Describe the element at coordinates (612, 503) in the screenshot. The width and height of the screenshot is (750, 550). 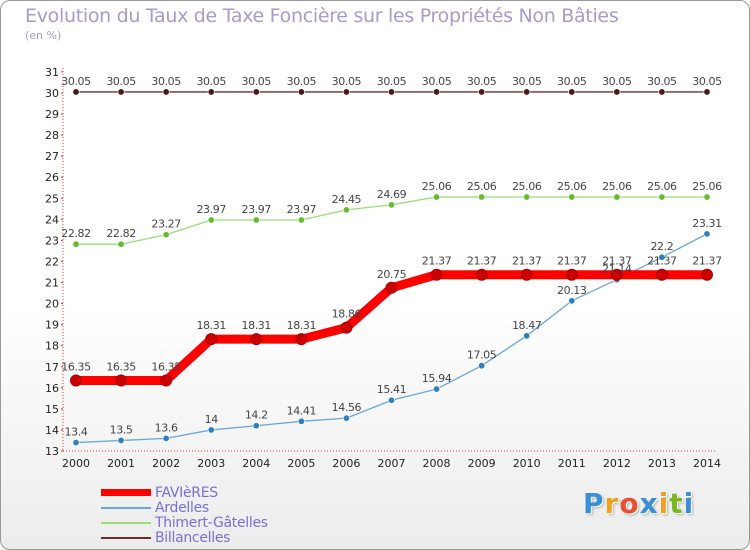
I see `logo-letter: r` at that location.